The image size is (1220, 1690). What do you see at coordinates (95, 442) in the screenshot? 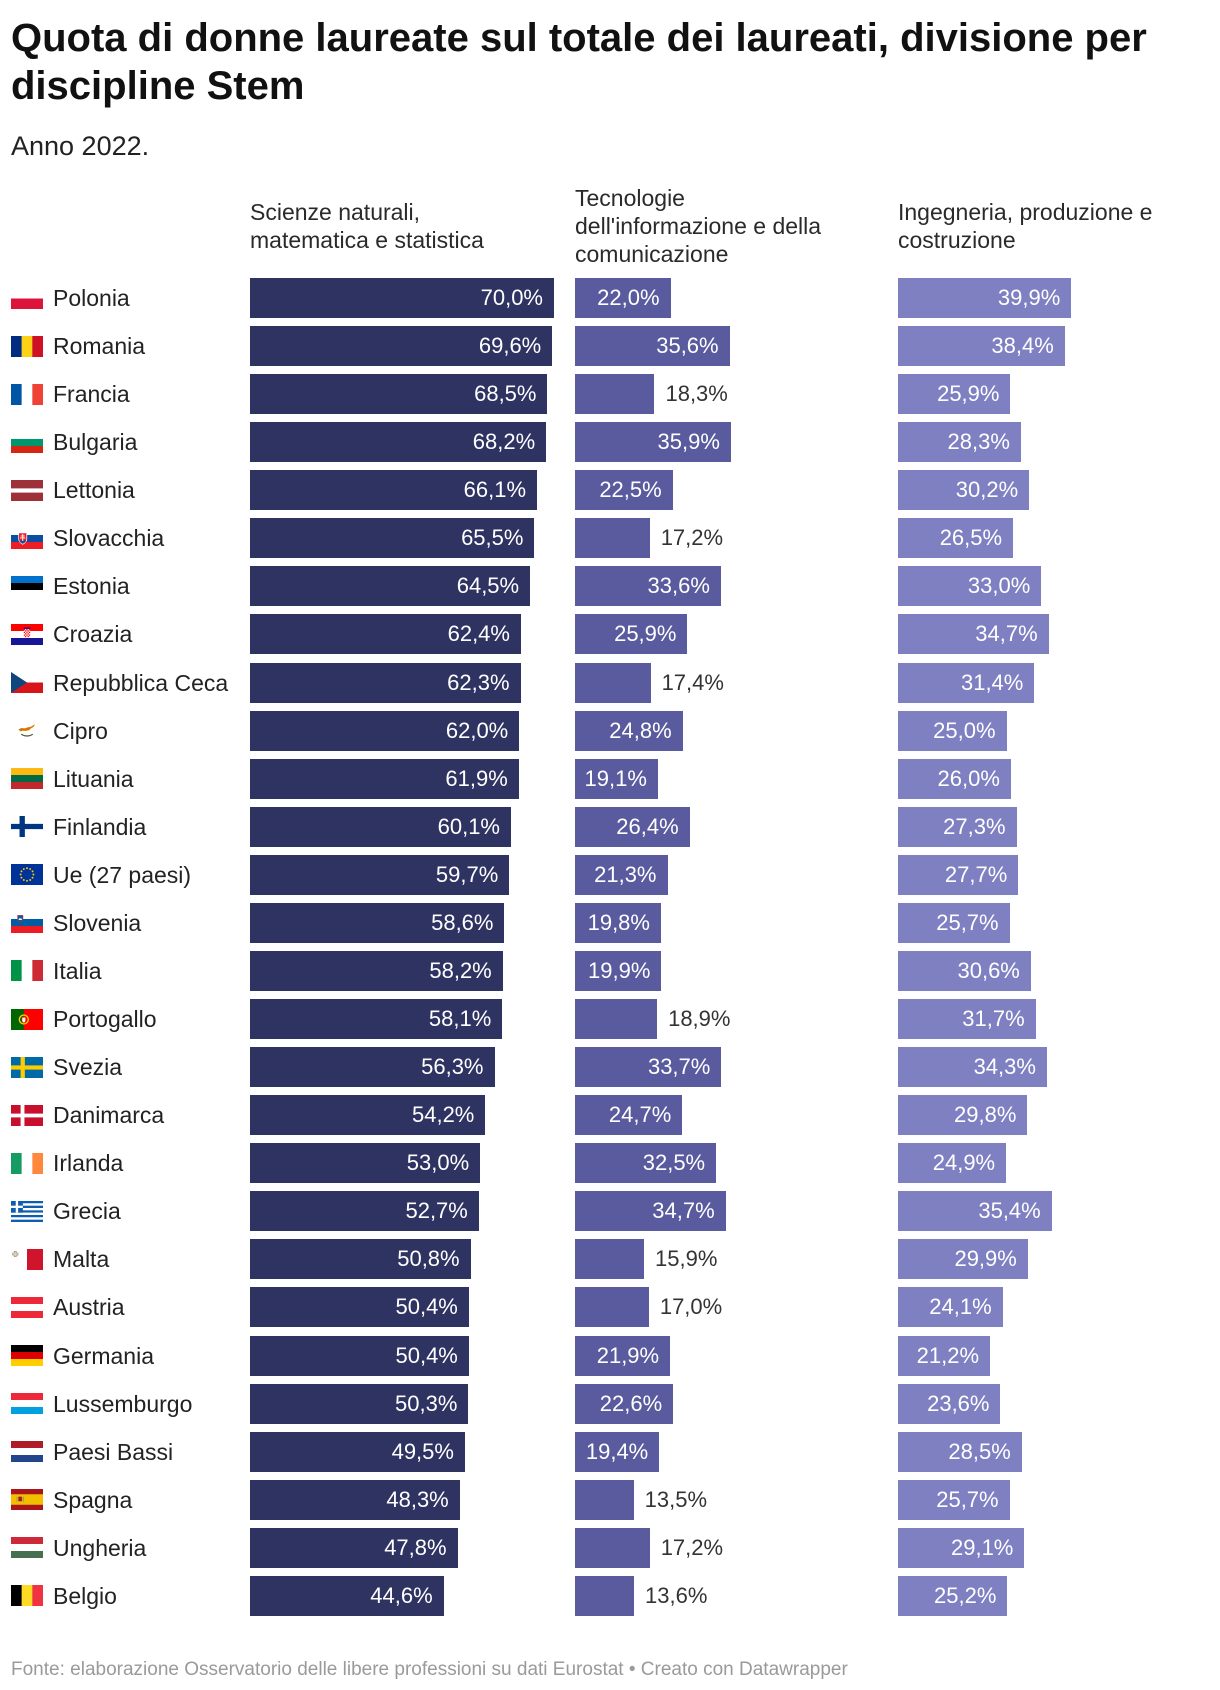
I see `country-label: Bulgaria` at bounding box center [95, 442].